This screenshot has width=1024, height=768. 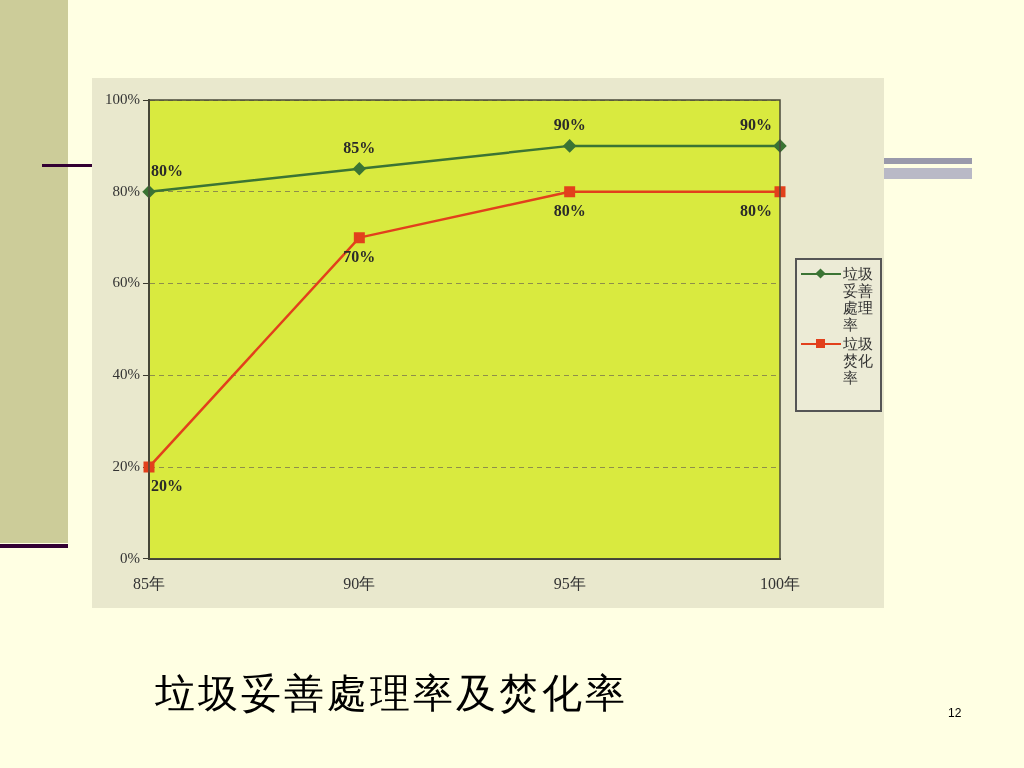 What do you see at coordinates (149, 583) in the screenshot?
I see `x-tick-label: 85年` at bounding box center [149, 583].